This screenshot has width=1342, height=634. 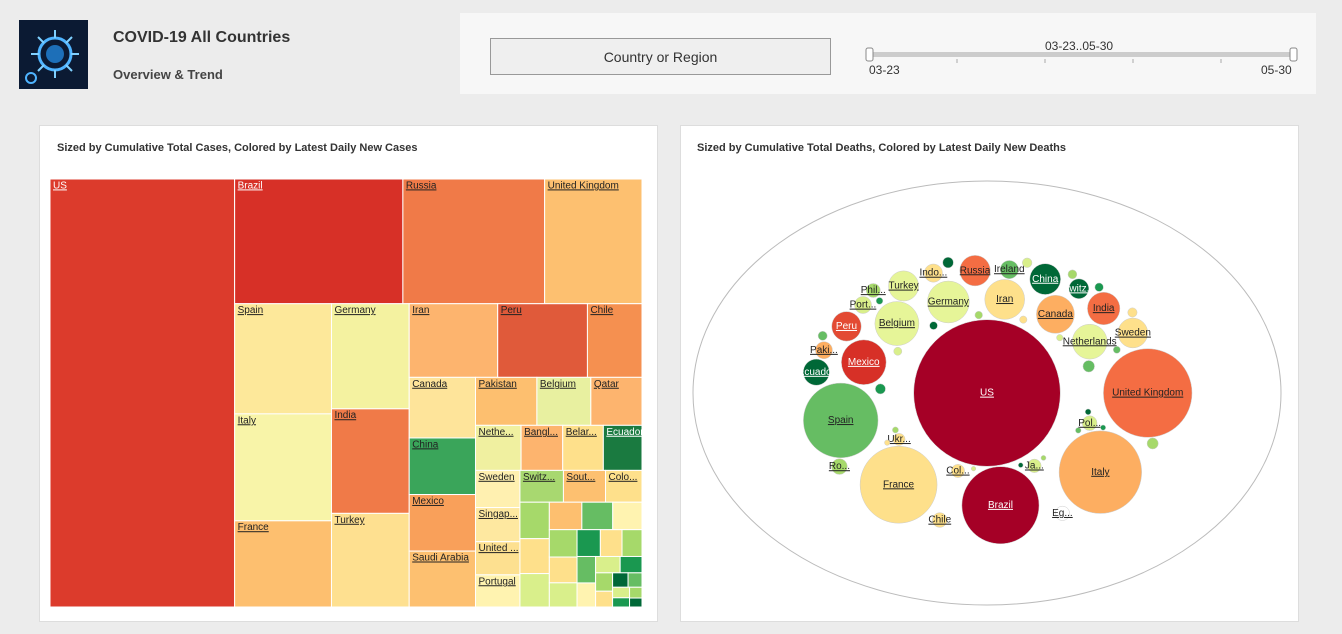 I want to click on bubble-label: United Kingdom, so click(x=1147, y=393).